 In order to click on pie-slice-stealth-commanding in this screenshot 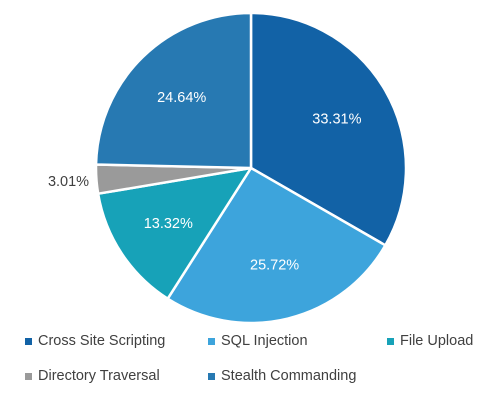, I will do `click(173, 90)`.